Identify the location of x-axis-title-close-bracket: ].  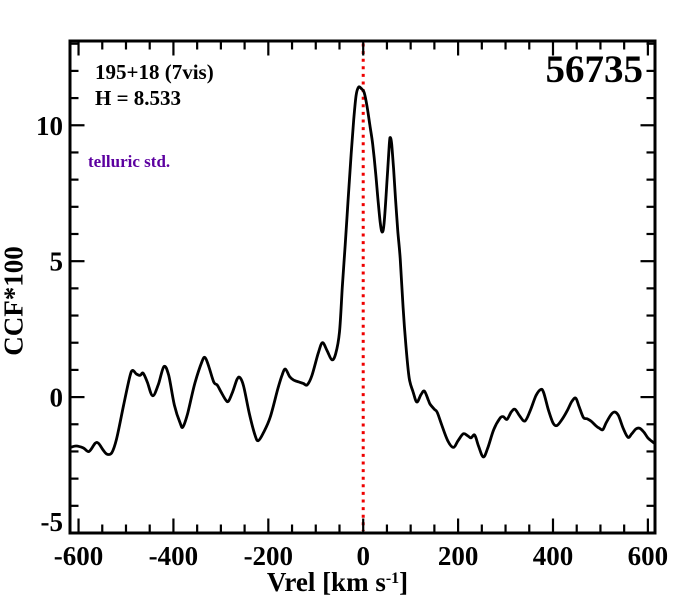
(404, 582).